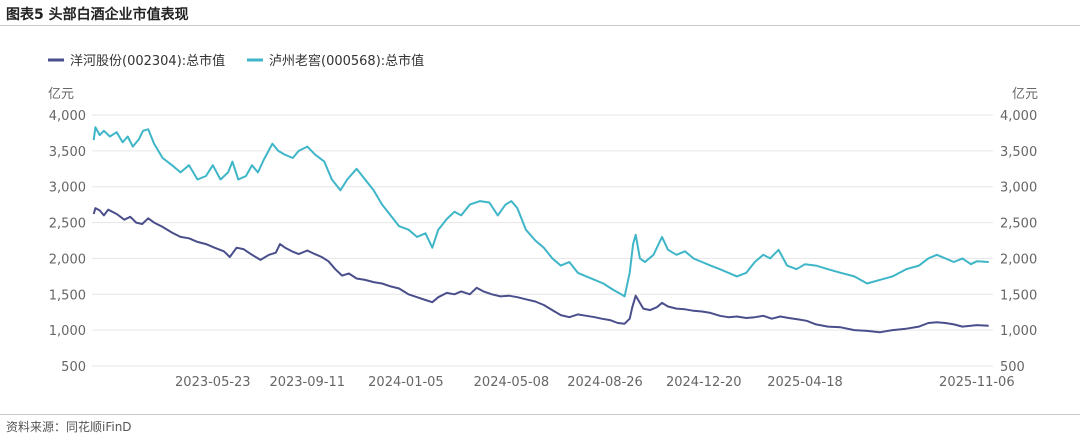  What do you see at coordinates (704, 382) in the screenshot?
I see `x-tick-label: 2024-12-20` at bounding box center [704, 382].